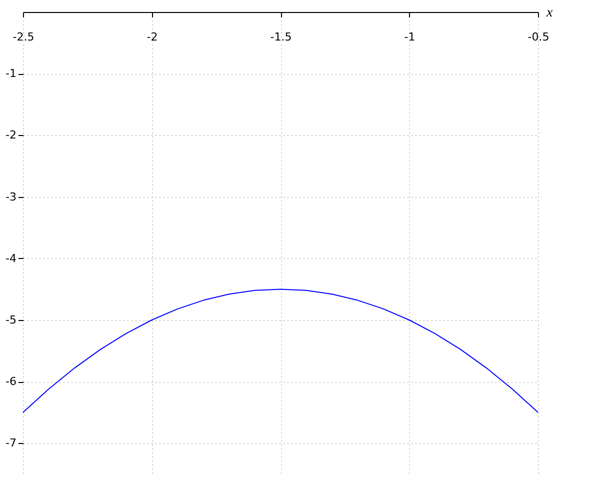 The image size is (600, 500). I want to click on y-tick-label: -4, so click(11, 258).